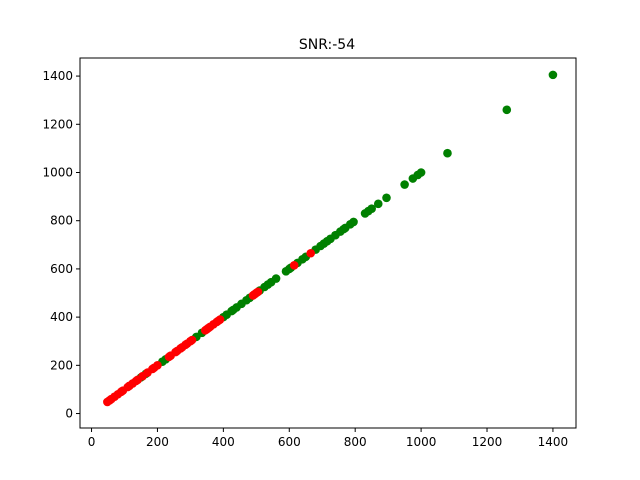 The image size is (640, 480). Describe the element at coordinates (355, 442) in the screenshot. I see `x-tick-label: 800` at that location.